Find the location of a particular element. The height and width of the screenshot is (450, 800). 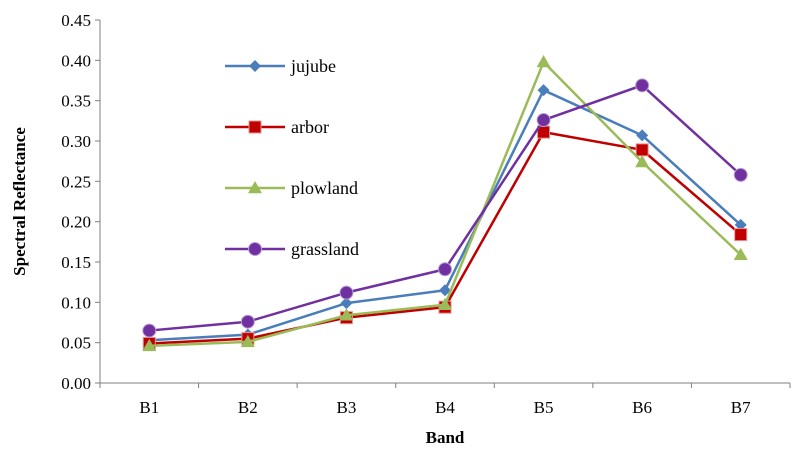

y-tick-label: 0.25 is located at coordinates (76, 181).